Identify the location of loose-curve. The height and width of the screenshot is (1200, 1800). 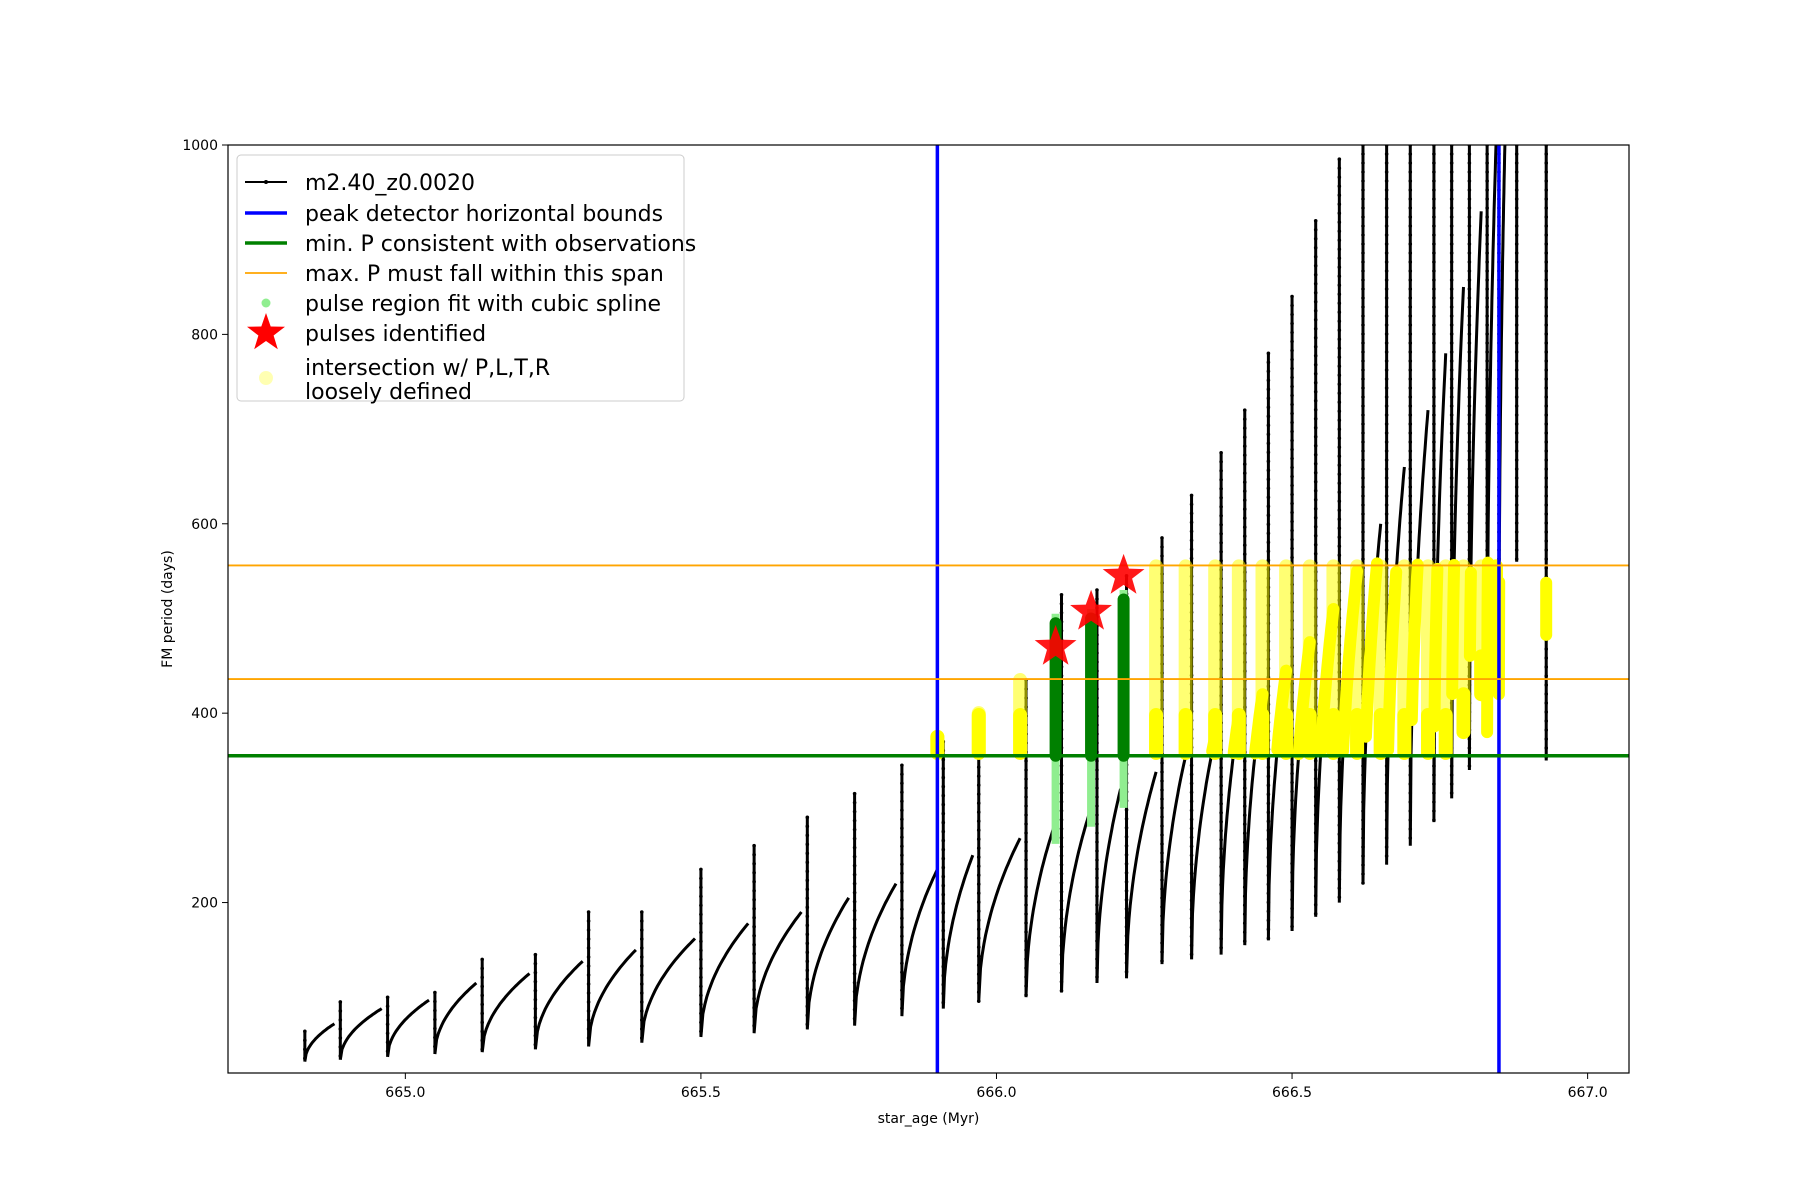
(1371, 650).